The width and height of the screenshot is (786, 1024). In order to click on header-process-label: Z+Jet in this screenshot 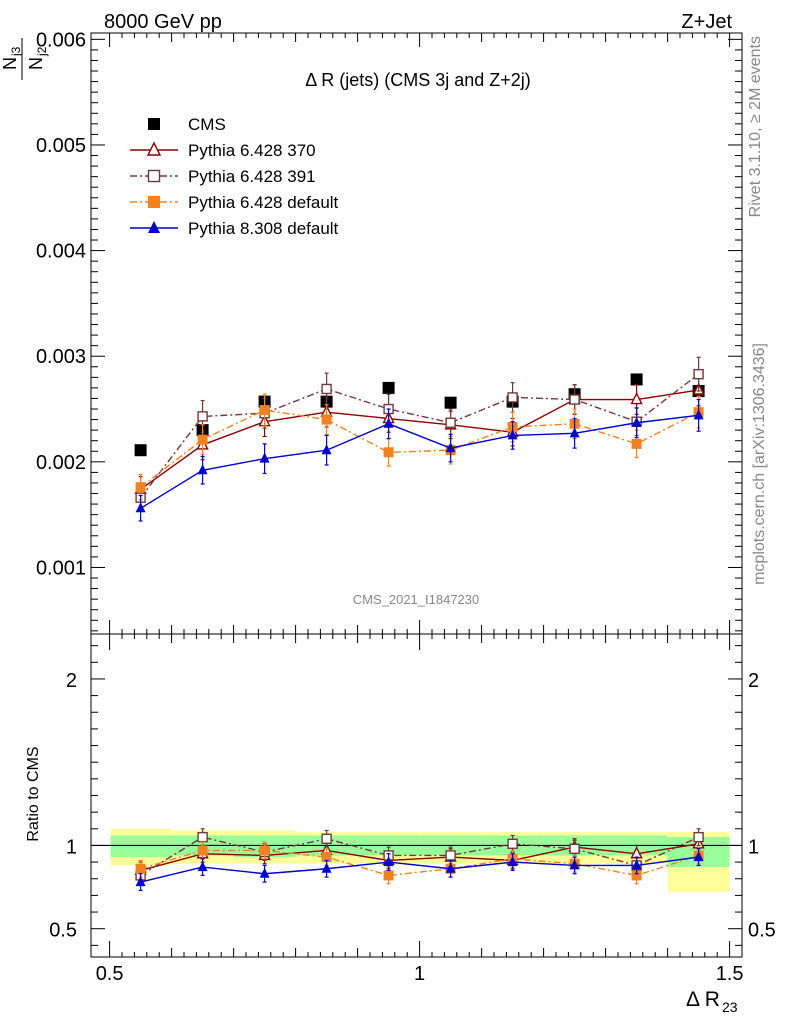, I will do `click(706, 22)`.